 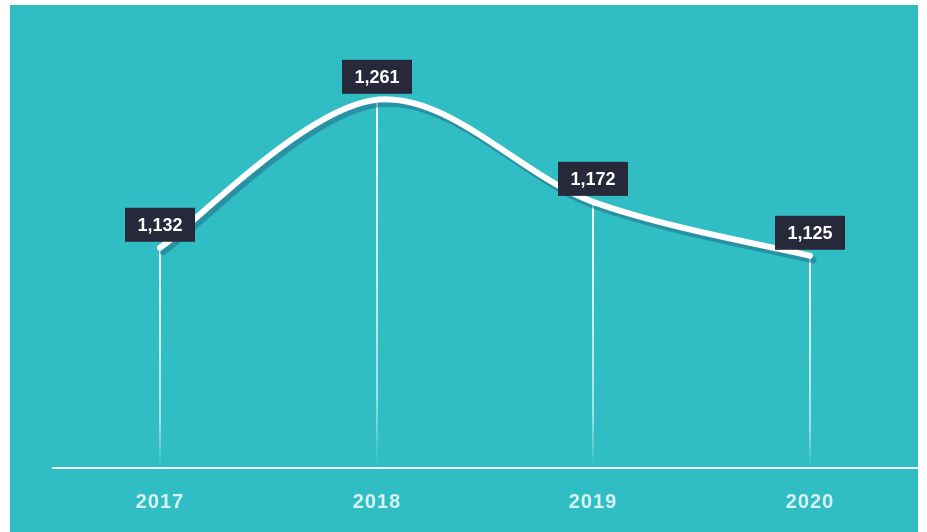 I want to click on data-label-2017: 1,132, so click(x=160, y=224).